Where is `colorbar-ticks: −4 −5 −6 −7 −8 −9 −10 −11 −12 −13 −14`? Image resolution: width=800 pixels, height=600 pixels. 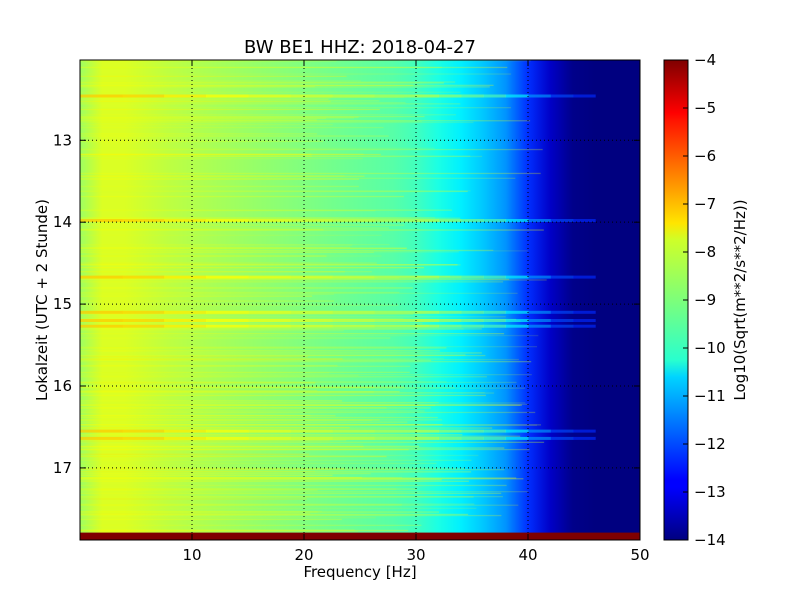 colorbar-ticks: −4 −5 −6 −7 −8 −9 −10 −11 −12 −13 −14 is located at coordinates (704, 300).